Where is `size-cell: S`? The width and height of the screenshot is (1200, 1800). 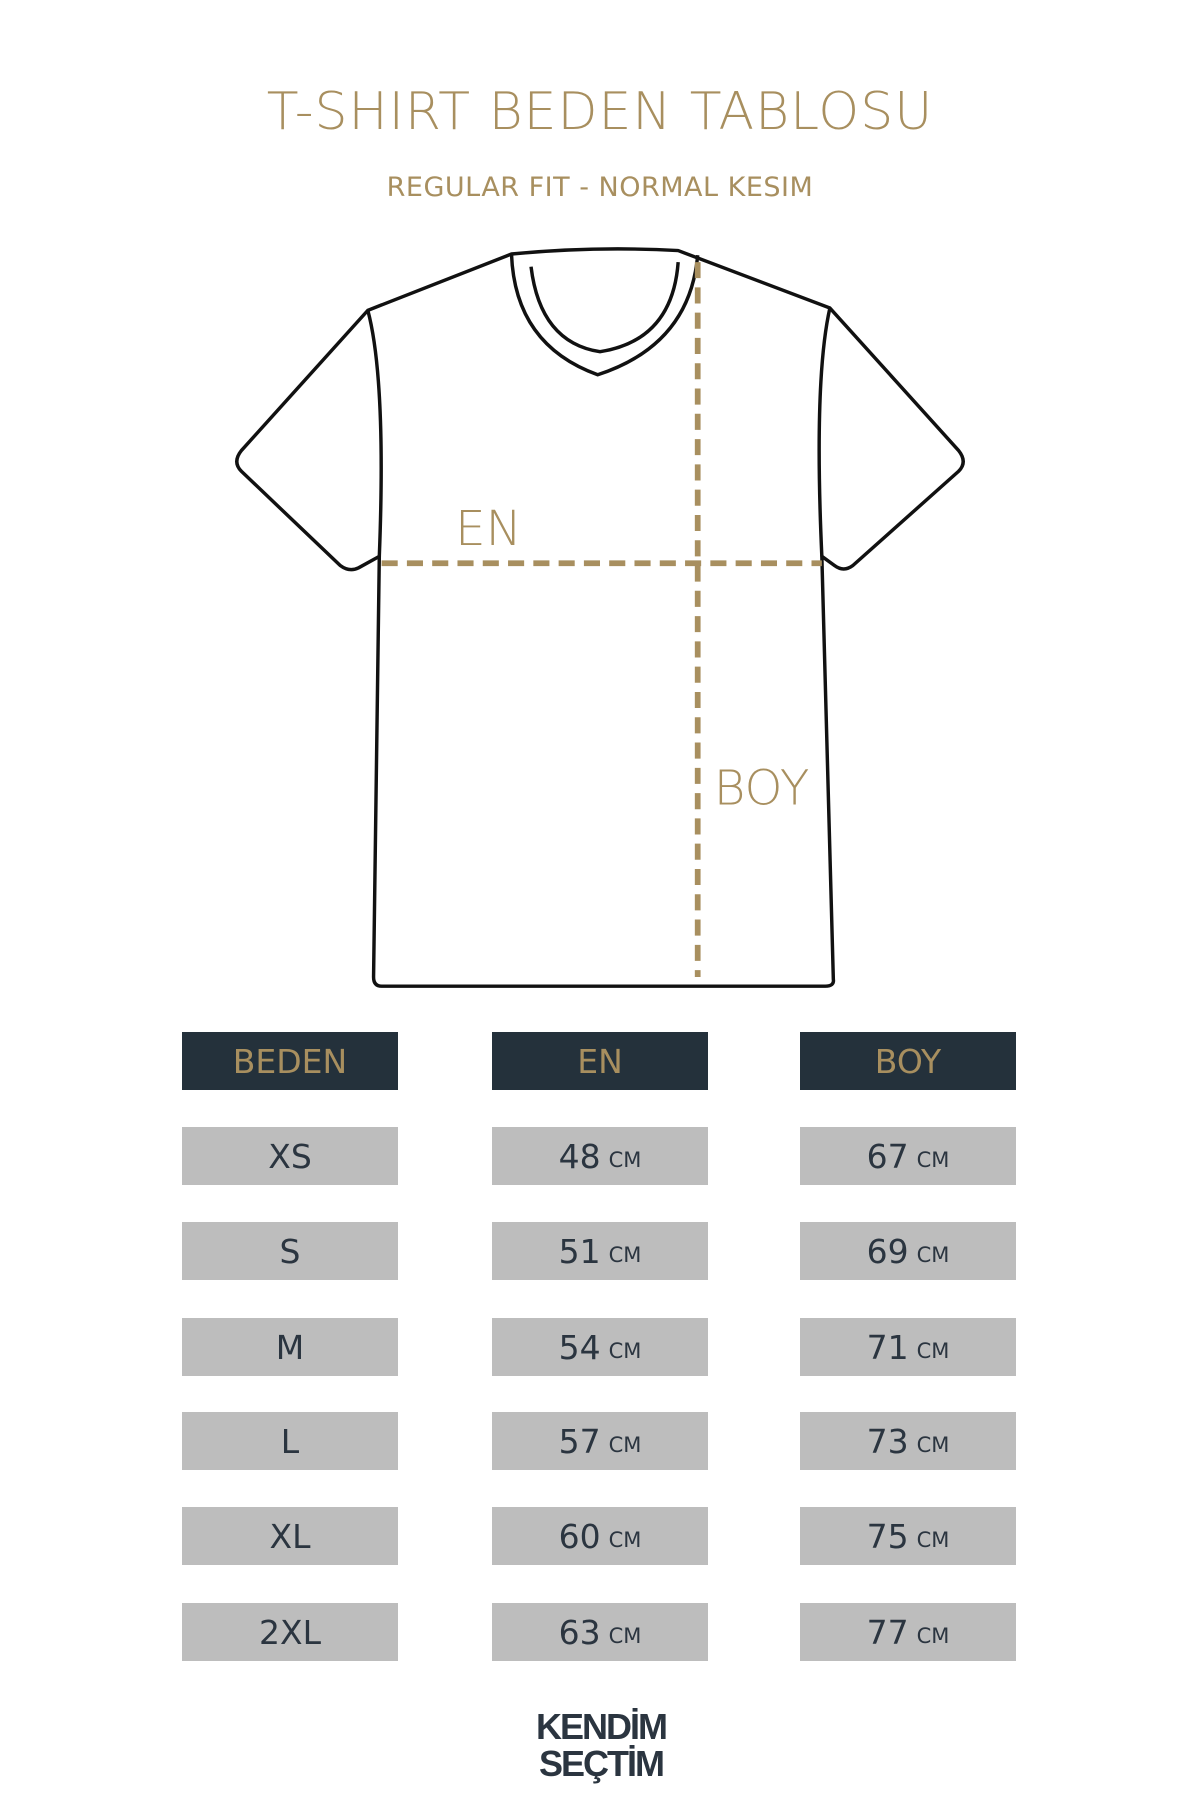
size-cell: S is located at coordinates (290, 1251).